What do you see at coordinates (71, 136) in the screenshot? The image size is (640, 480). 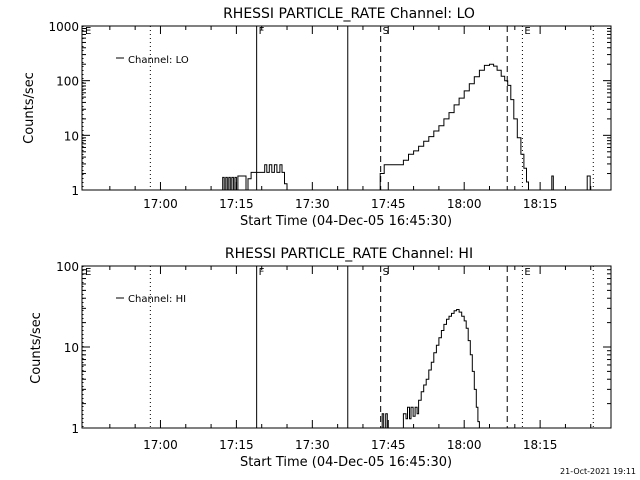 I see `lo-y-tick-label: 10` at bounding box center [71, 136].